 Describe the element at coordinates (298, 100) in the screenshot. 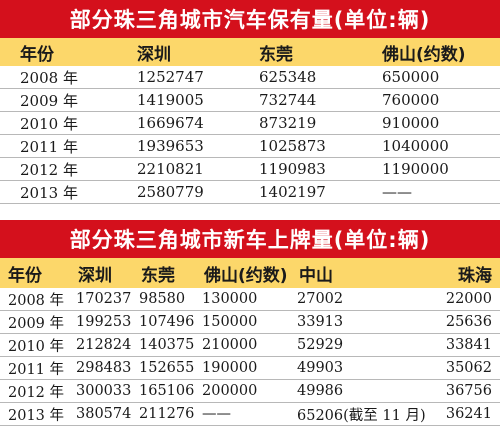

I see `cell-dongguan: 732744` at that location.